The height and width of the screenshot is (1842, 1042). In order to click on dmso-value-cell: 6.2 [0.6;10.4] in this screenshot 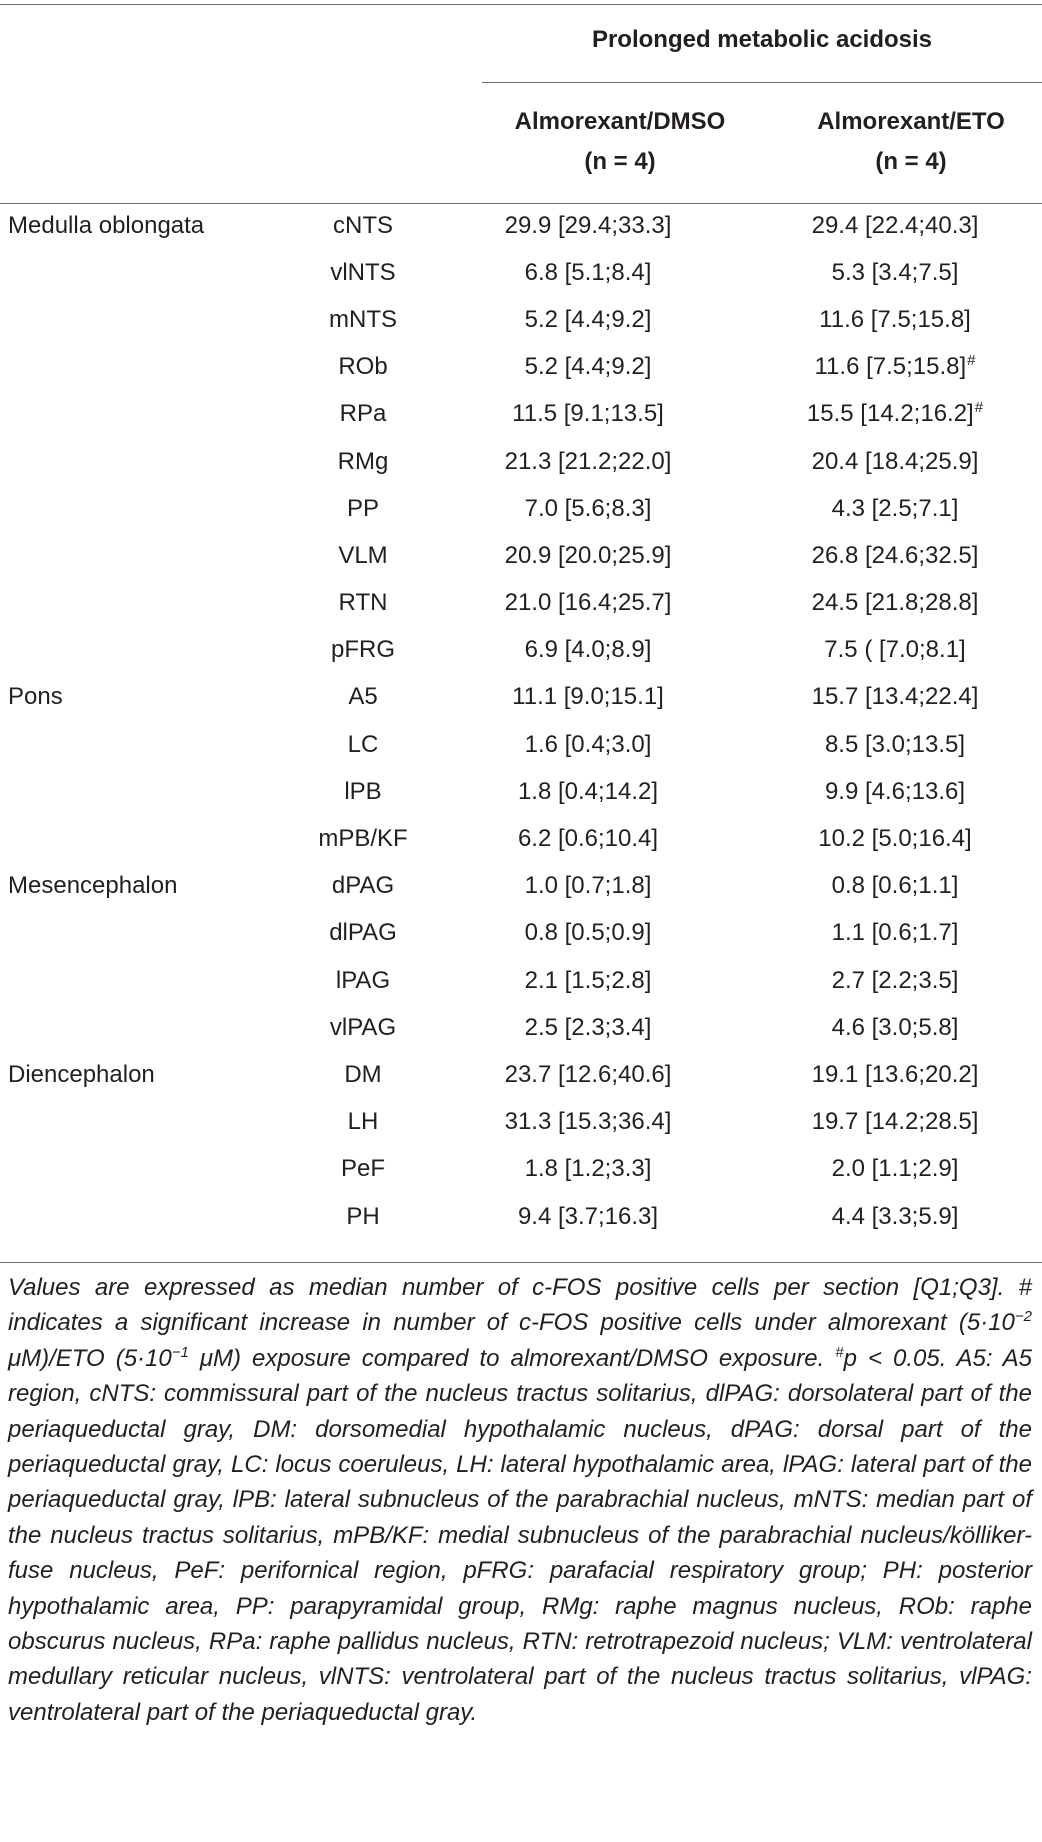, I will do `click(588, 838)`.